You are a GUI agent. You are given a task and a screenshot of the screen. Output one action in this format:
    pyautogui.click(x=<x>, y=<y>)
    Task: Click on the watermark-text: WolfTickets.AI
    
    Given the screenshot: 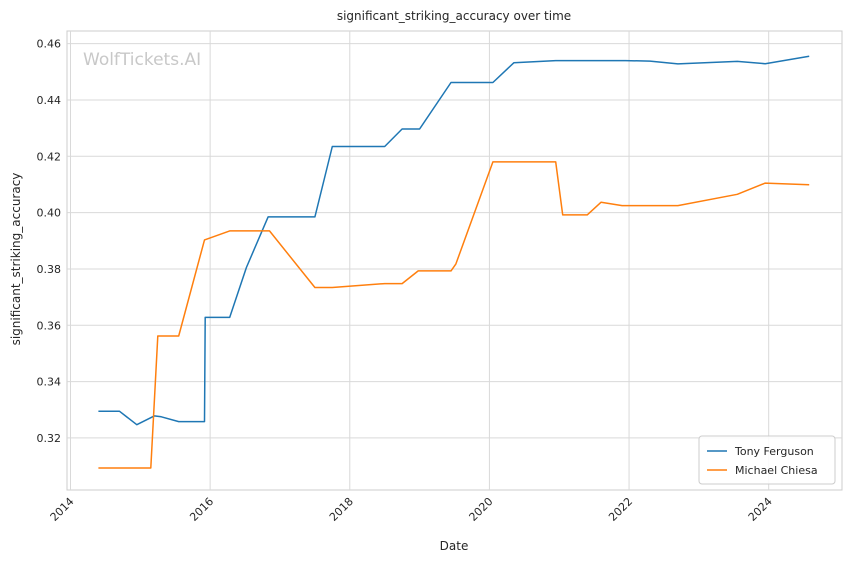 What is the action you would take?
    pyautogui.click(x=142, y=60)
    